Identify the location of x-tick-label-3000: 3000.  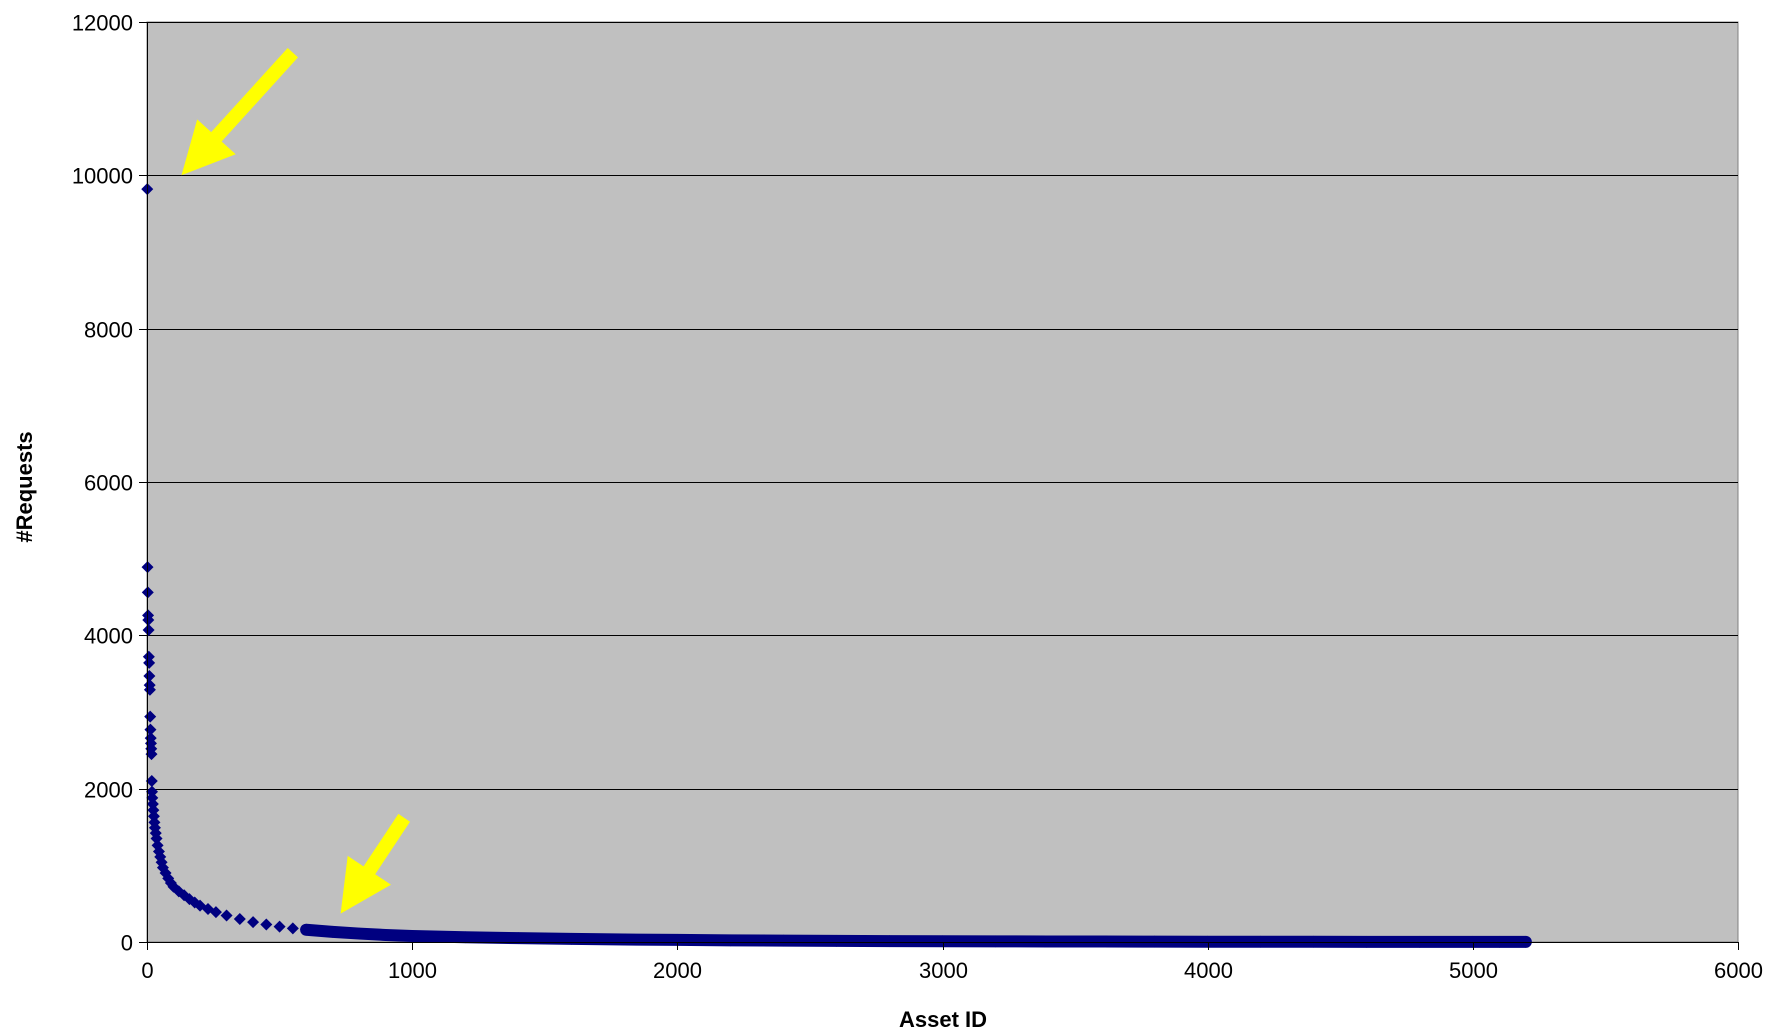
(943, 970).